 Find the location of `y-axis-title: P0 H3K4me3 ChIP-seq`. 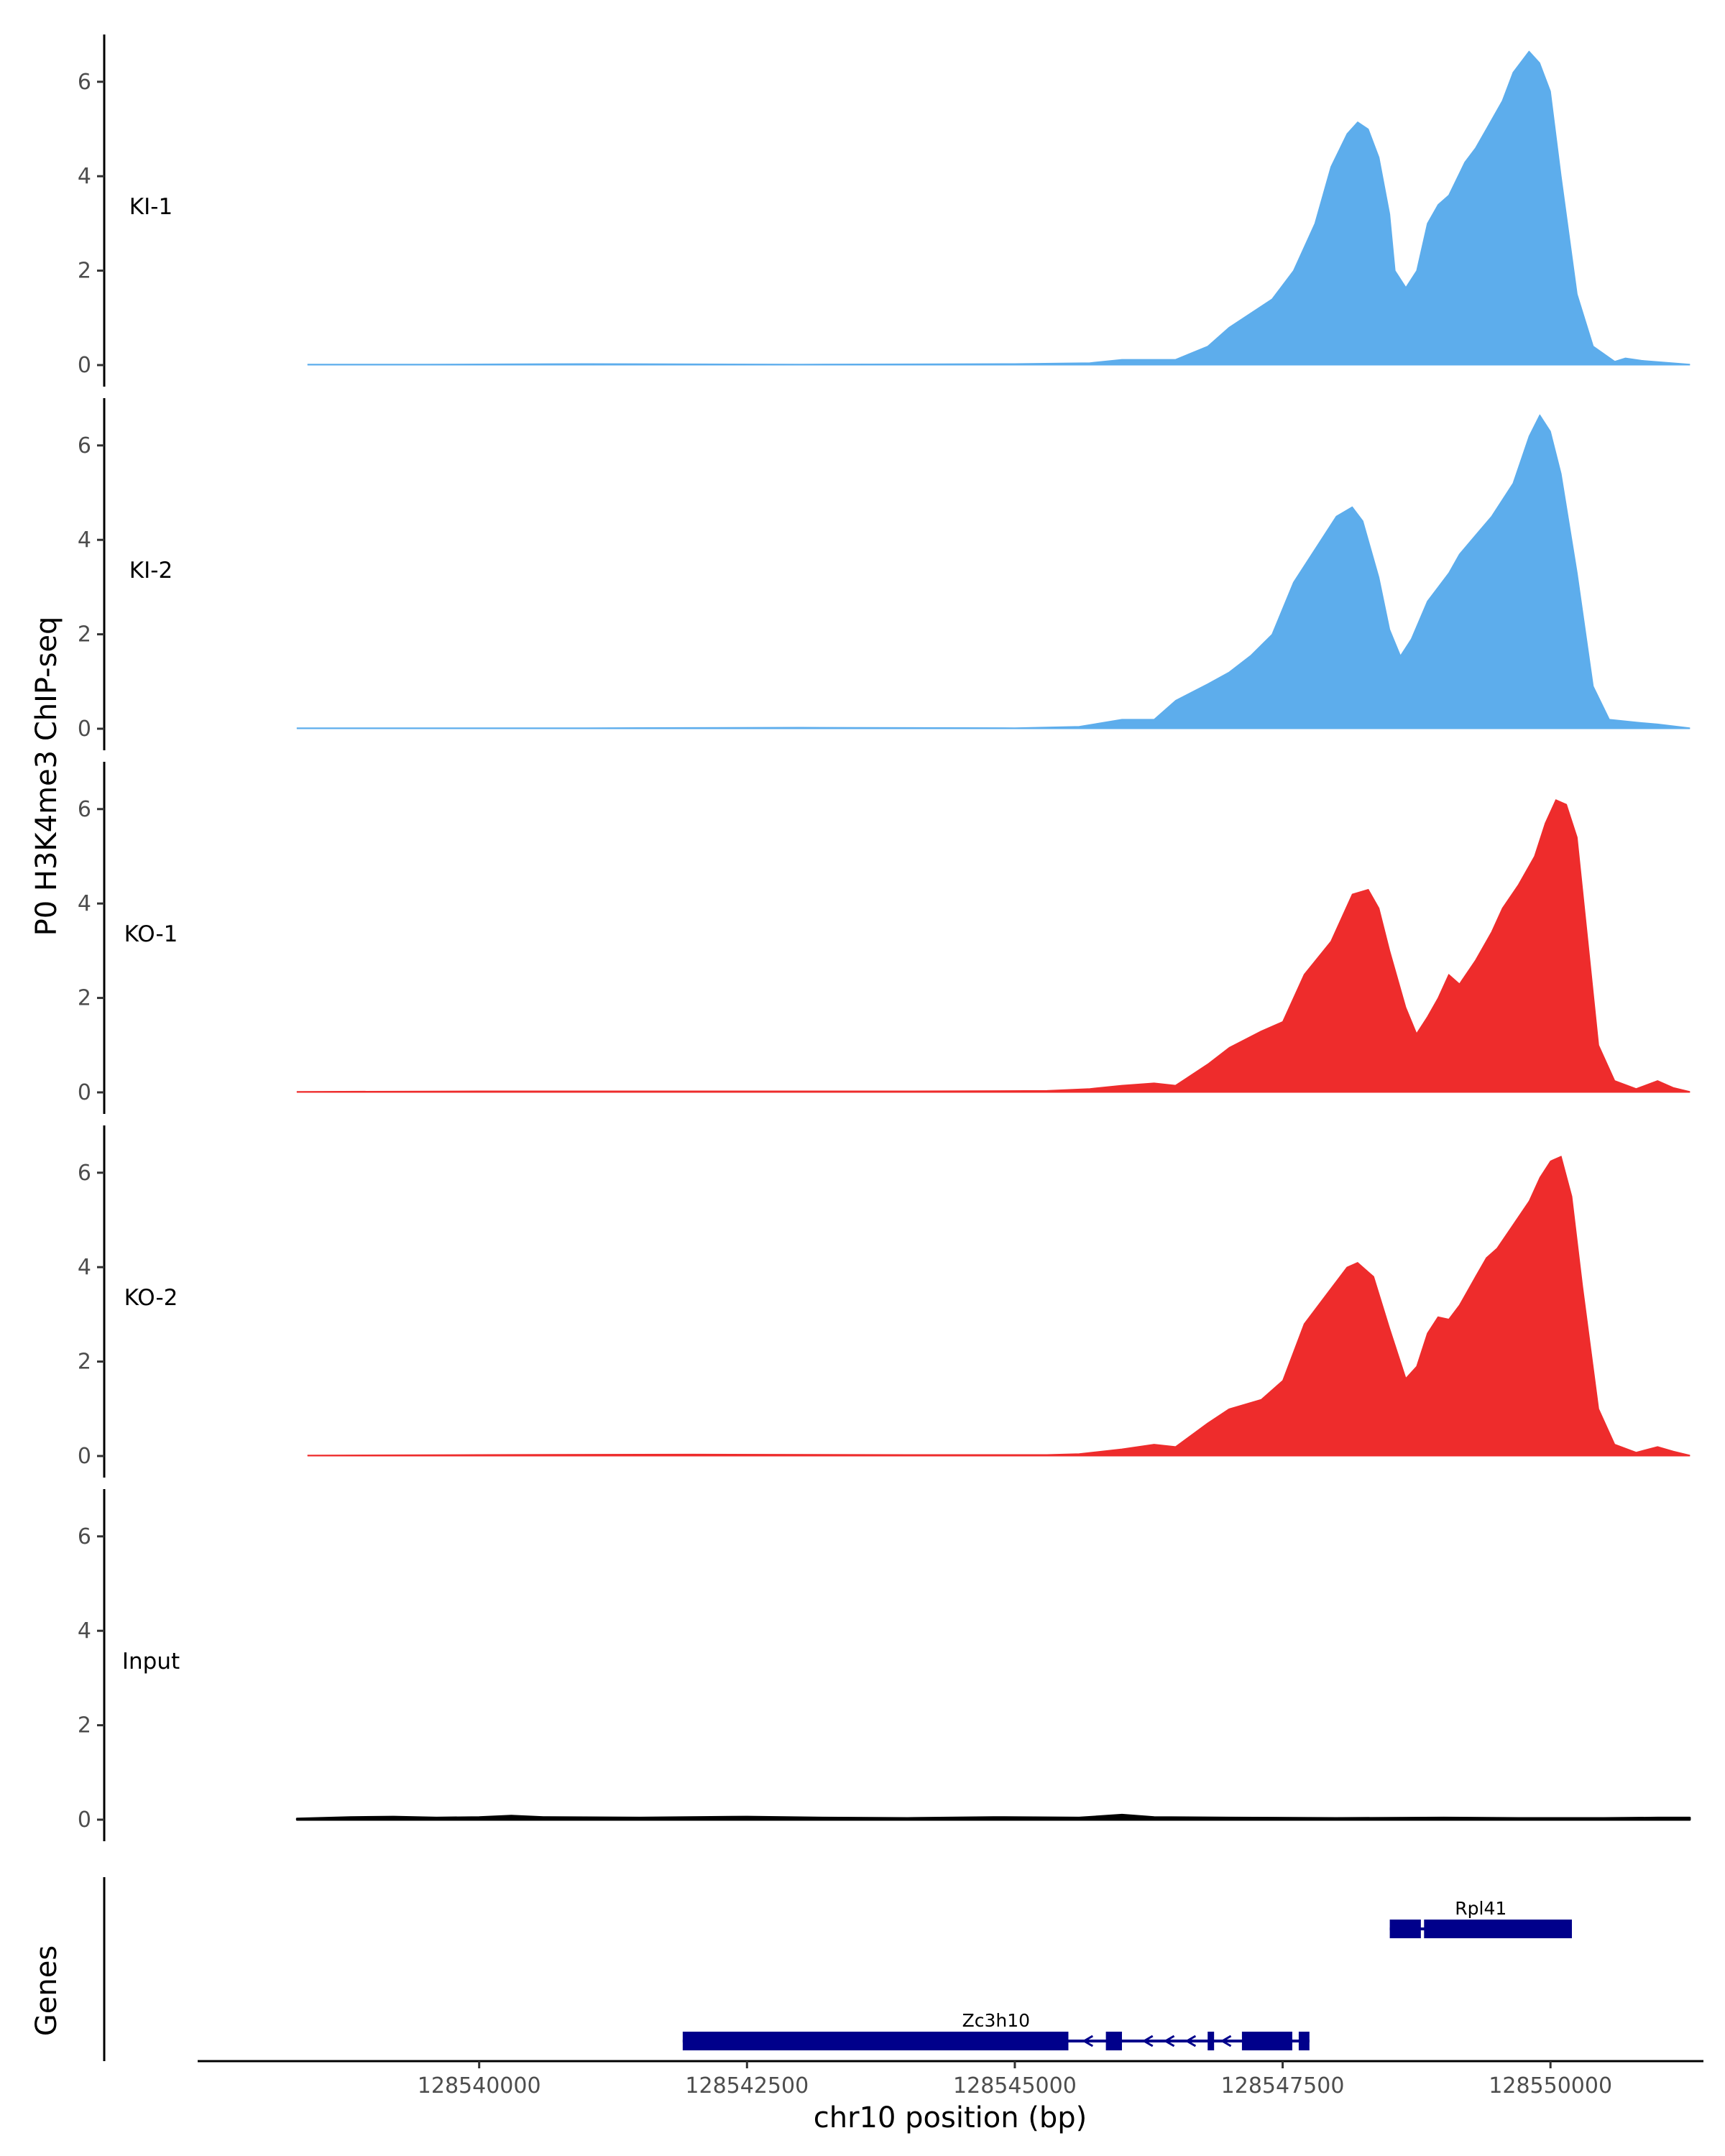

y-axis-title: P0 H3K4me3 ChIP-seq is located at coordinates (46, 777).